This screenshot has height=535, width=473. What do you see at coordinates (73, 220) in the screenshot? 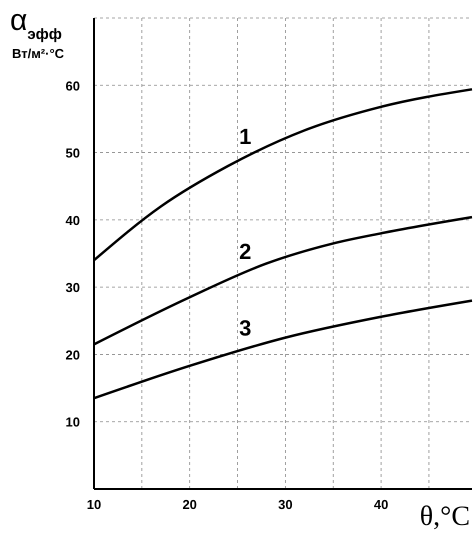
I see `y-tick-label: 40` at bounding box center [73, 220].